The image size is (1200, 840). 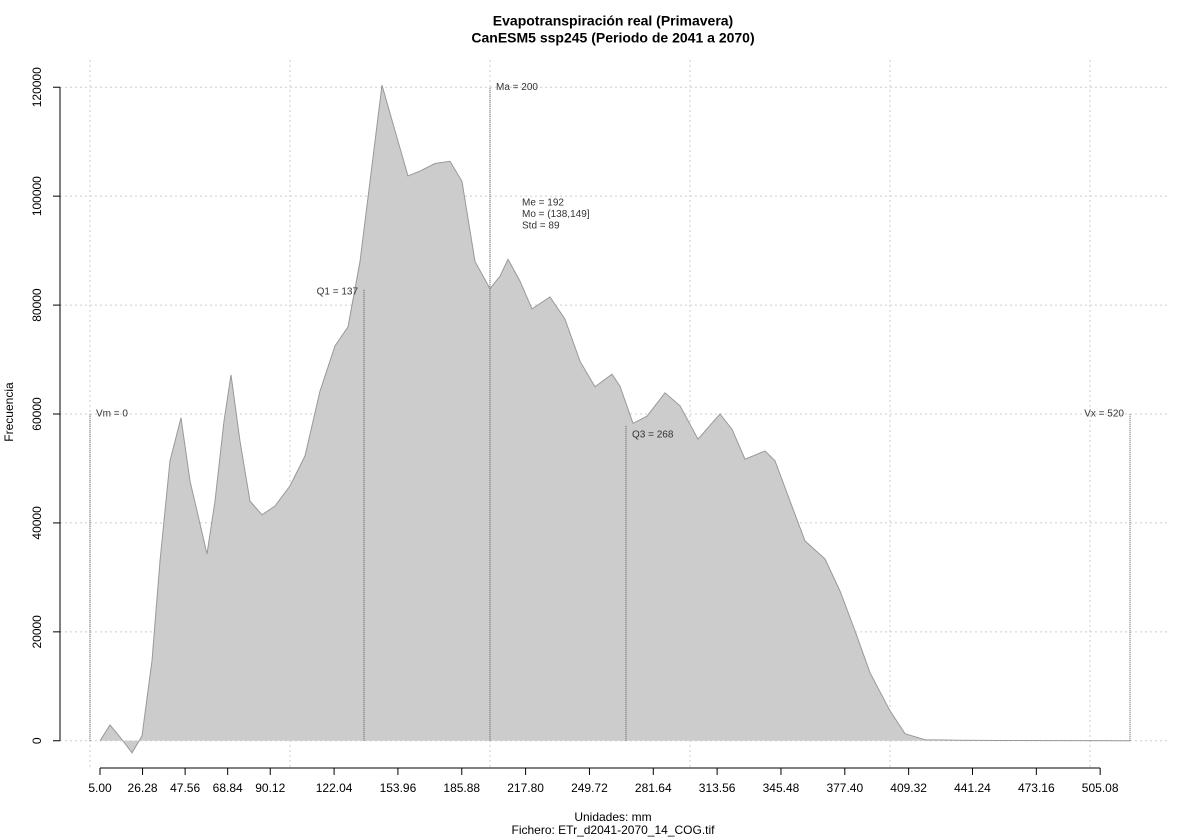 I want to click on x-tick-label: 505.08, so click(x=1100, y=788).